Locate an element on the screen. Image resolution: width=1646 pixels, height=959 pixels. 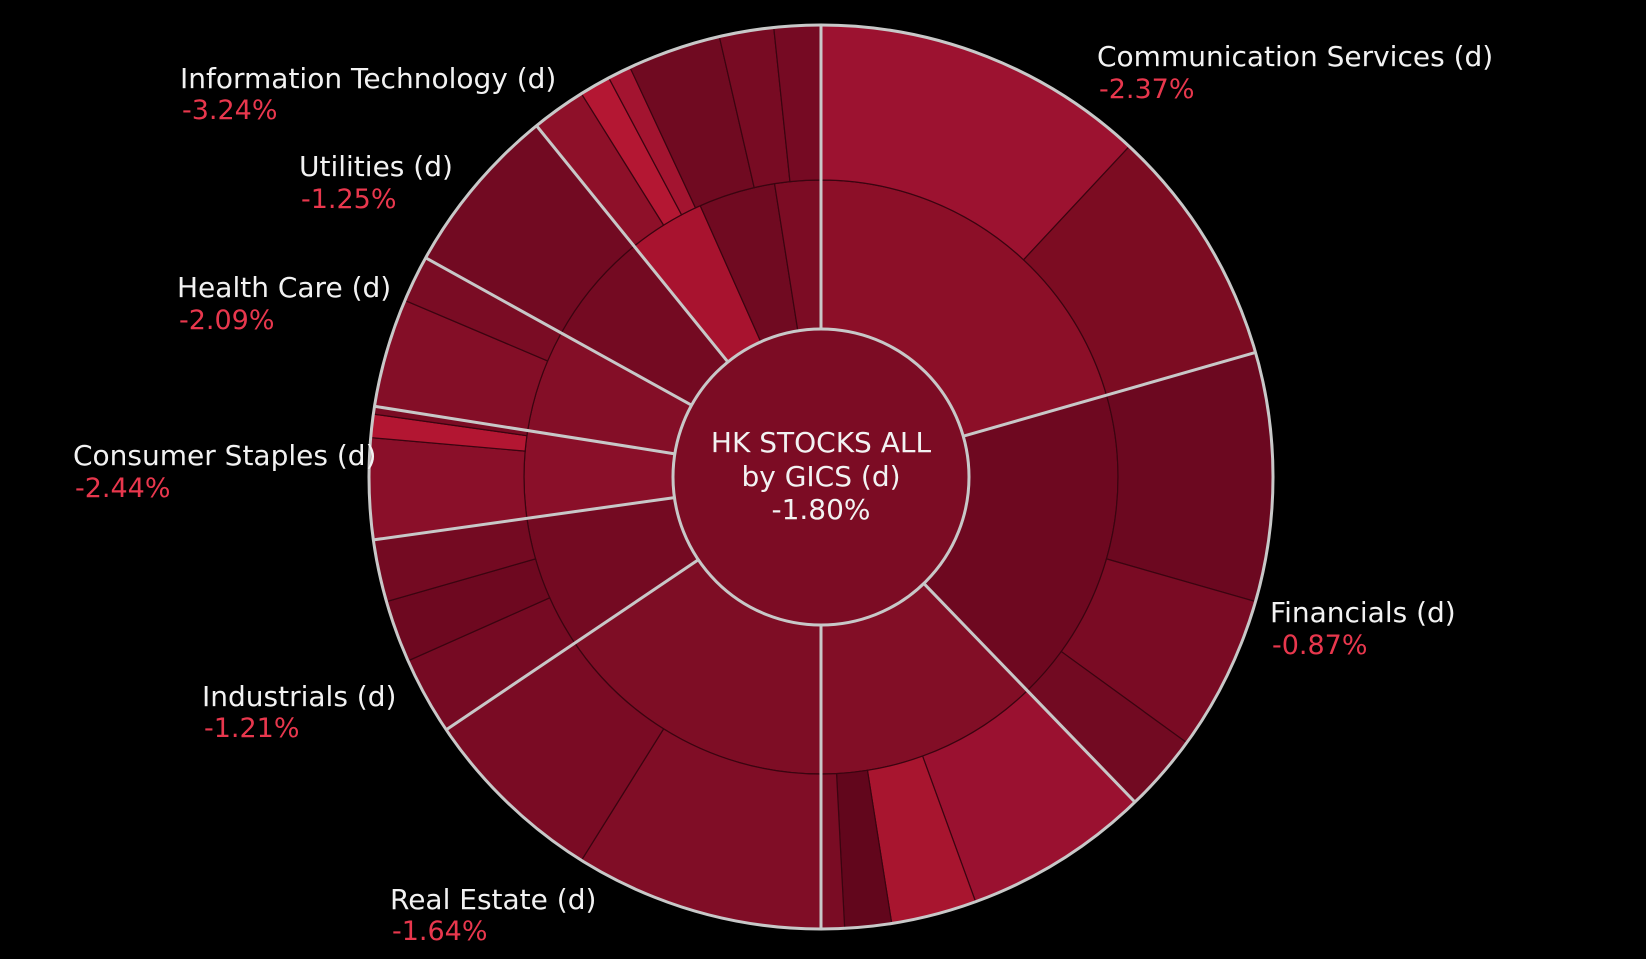
sector-label-value: -0.87% is located at coordinates (1320, 645).